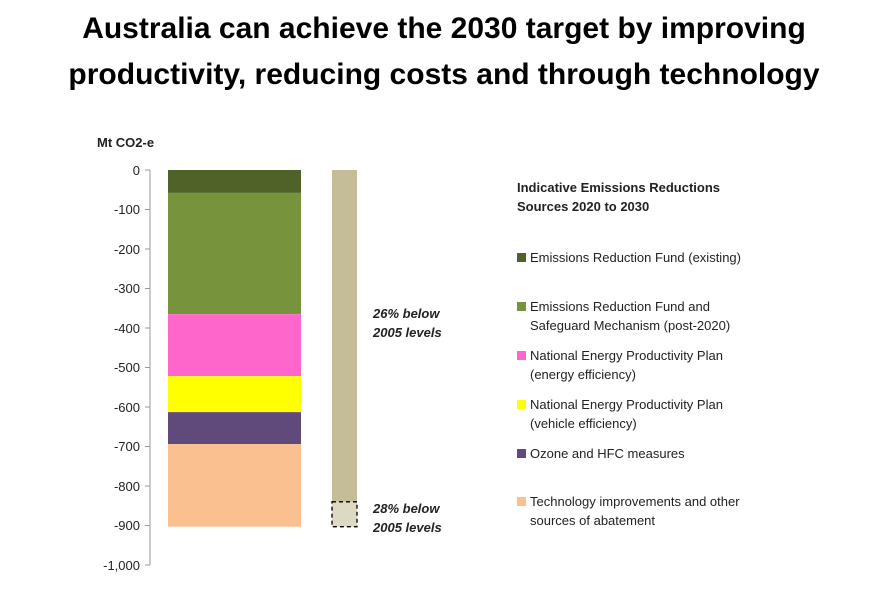 The width and height of the screenshot is (888, 598). What do you see at coordinates (126, 249) in the screenshot?
I see `y-tick-label: -200` at bounding box center [126, 249].